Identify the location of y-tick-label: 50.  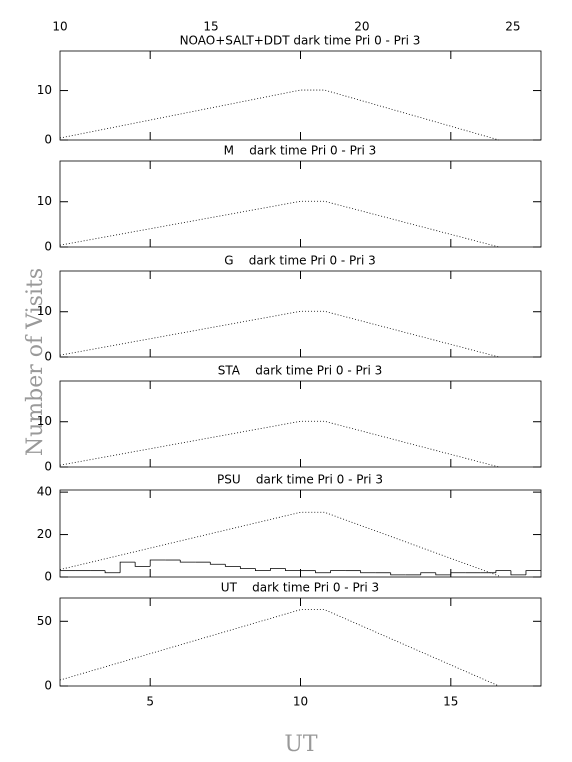
(44, 621).